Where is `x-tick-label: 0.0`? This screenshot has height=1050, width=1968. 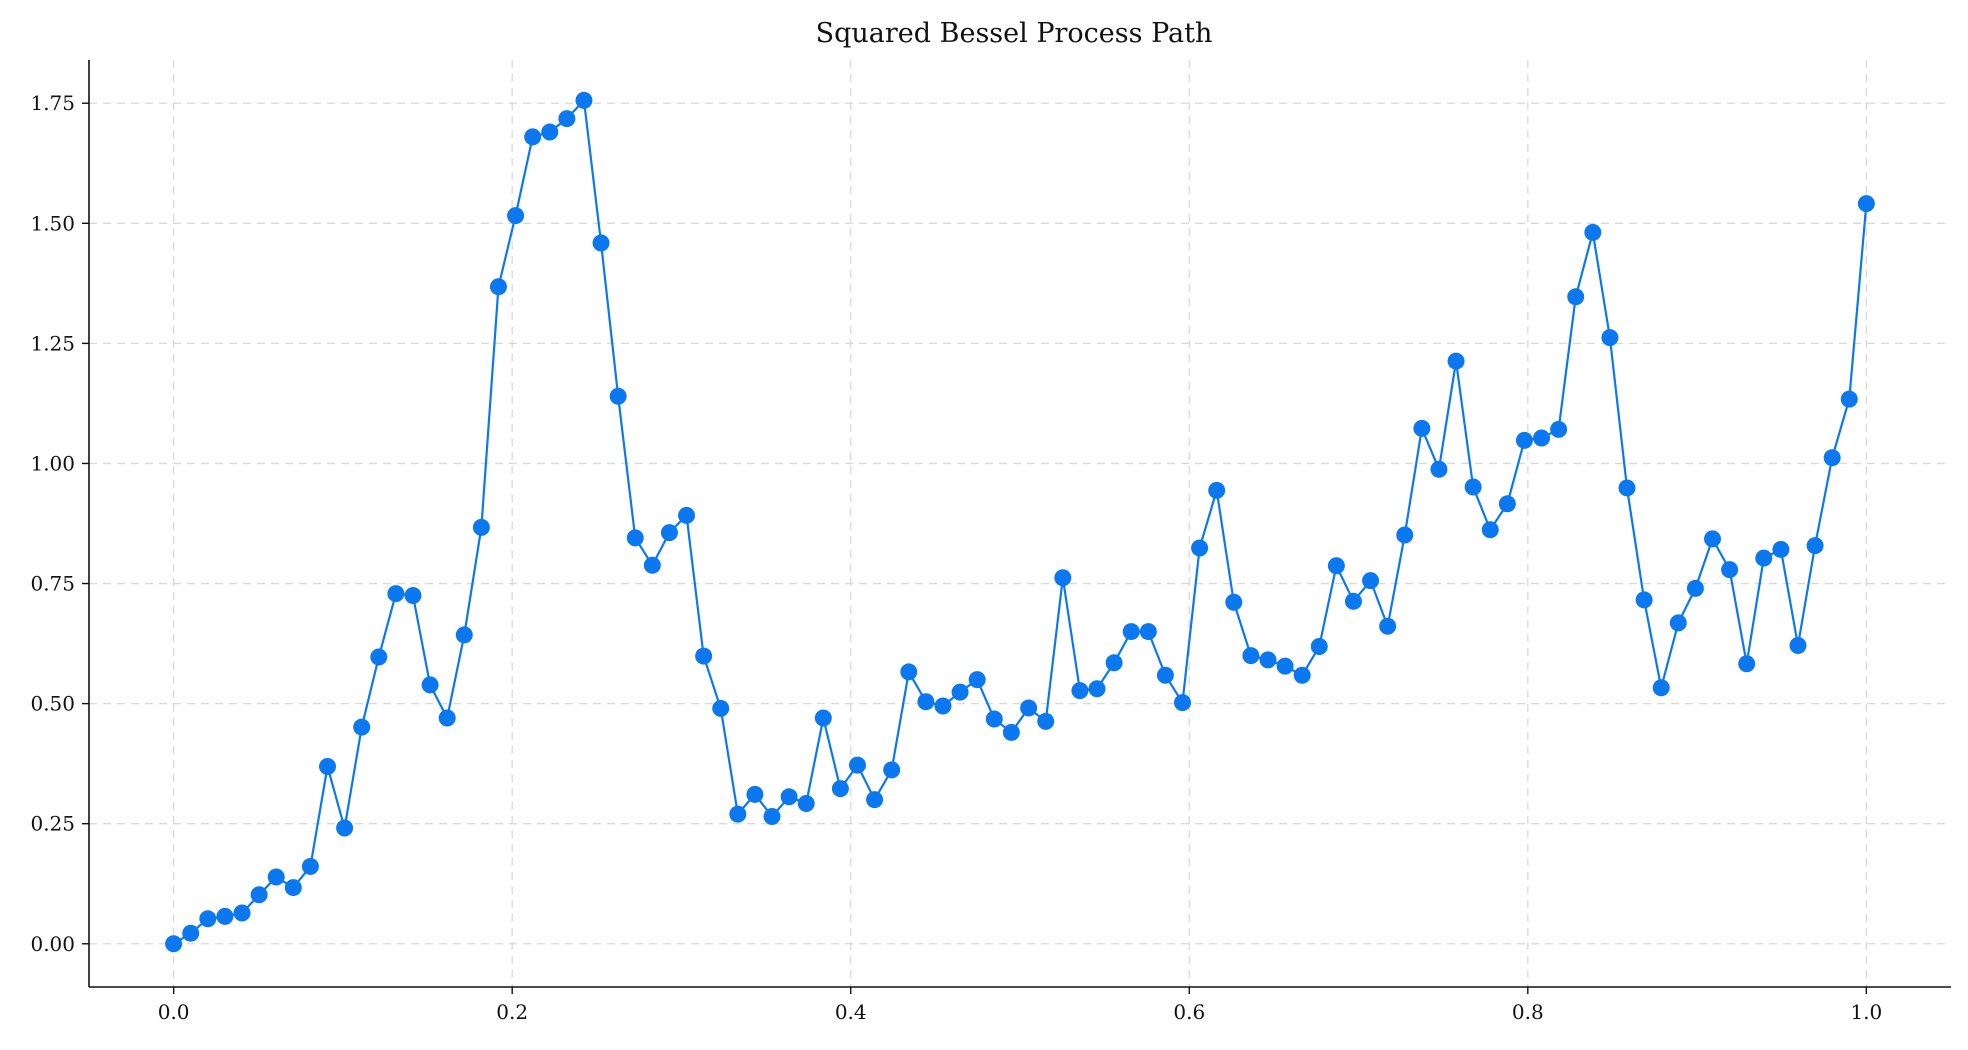
x-tick-label: 0.0 is located at coordinates (174, 1012).